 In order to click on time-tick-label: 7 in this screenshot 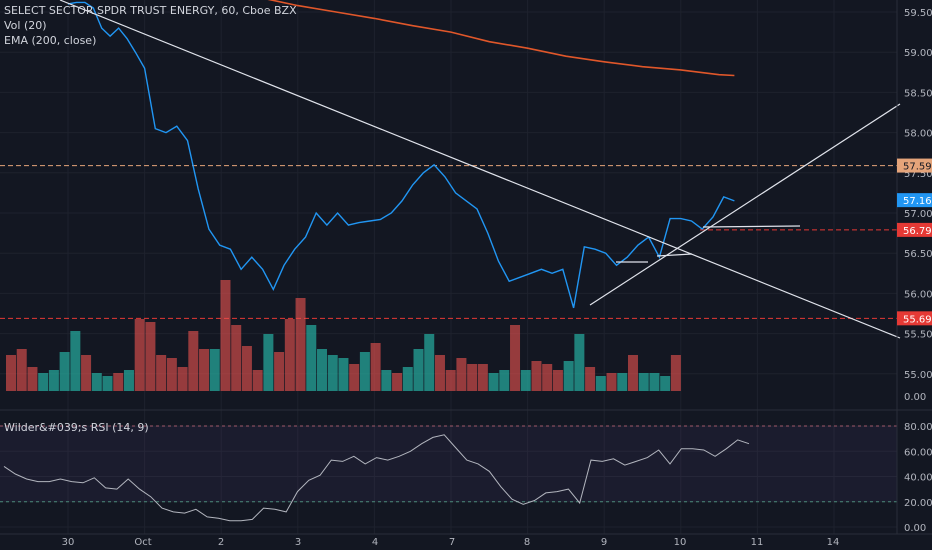, I will do `click(452, 542)`.